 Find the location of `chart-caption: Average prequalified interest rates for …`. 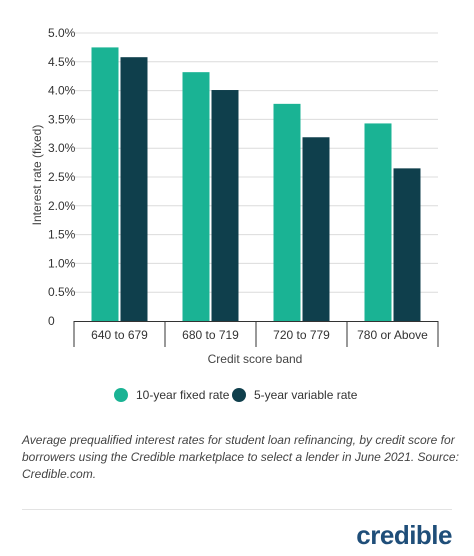

chart-caption: Average prequalified interest rates for … is located at coordinates (240, 457).